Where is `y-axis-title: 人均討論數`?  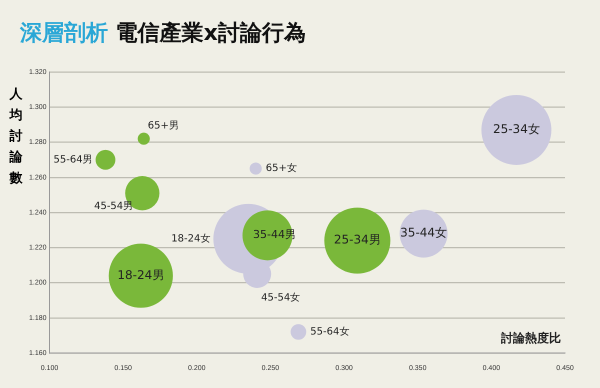 y-axis-title: 人均討論數 is located at coordinates (16, 137).